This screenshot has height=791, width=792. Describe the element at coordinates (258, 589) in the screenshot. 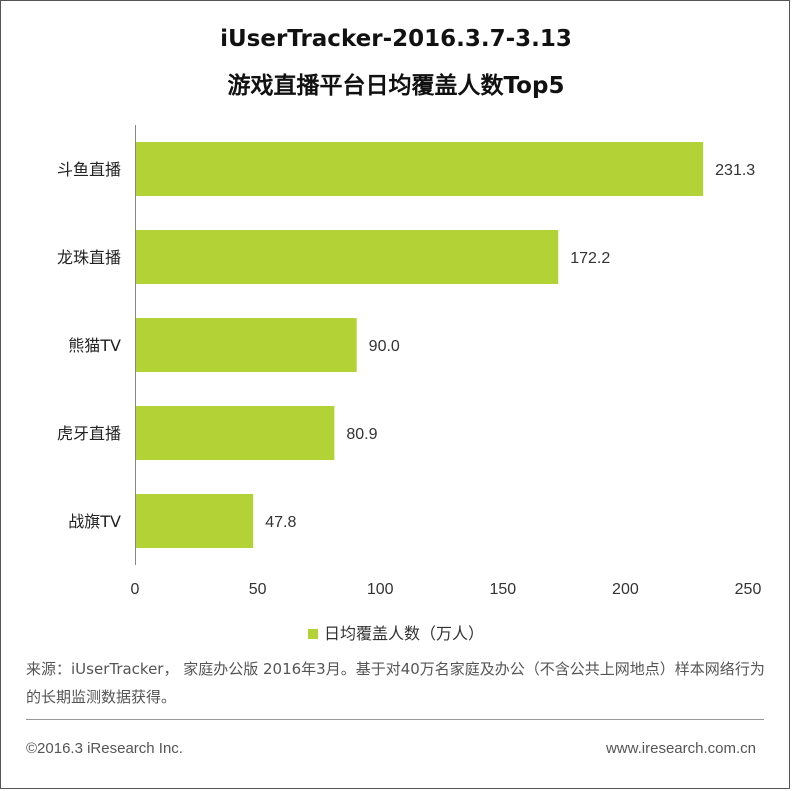

I see `x-tick-label-1: 50` at that location.